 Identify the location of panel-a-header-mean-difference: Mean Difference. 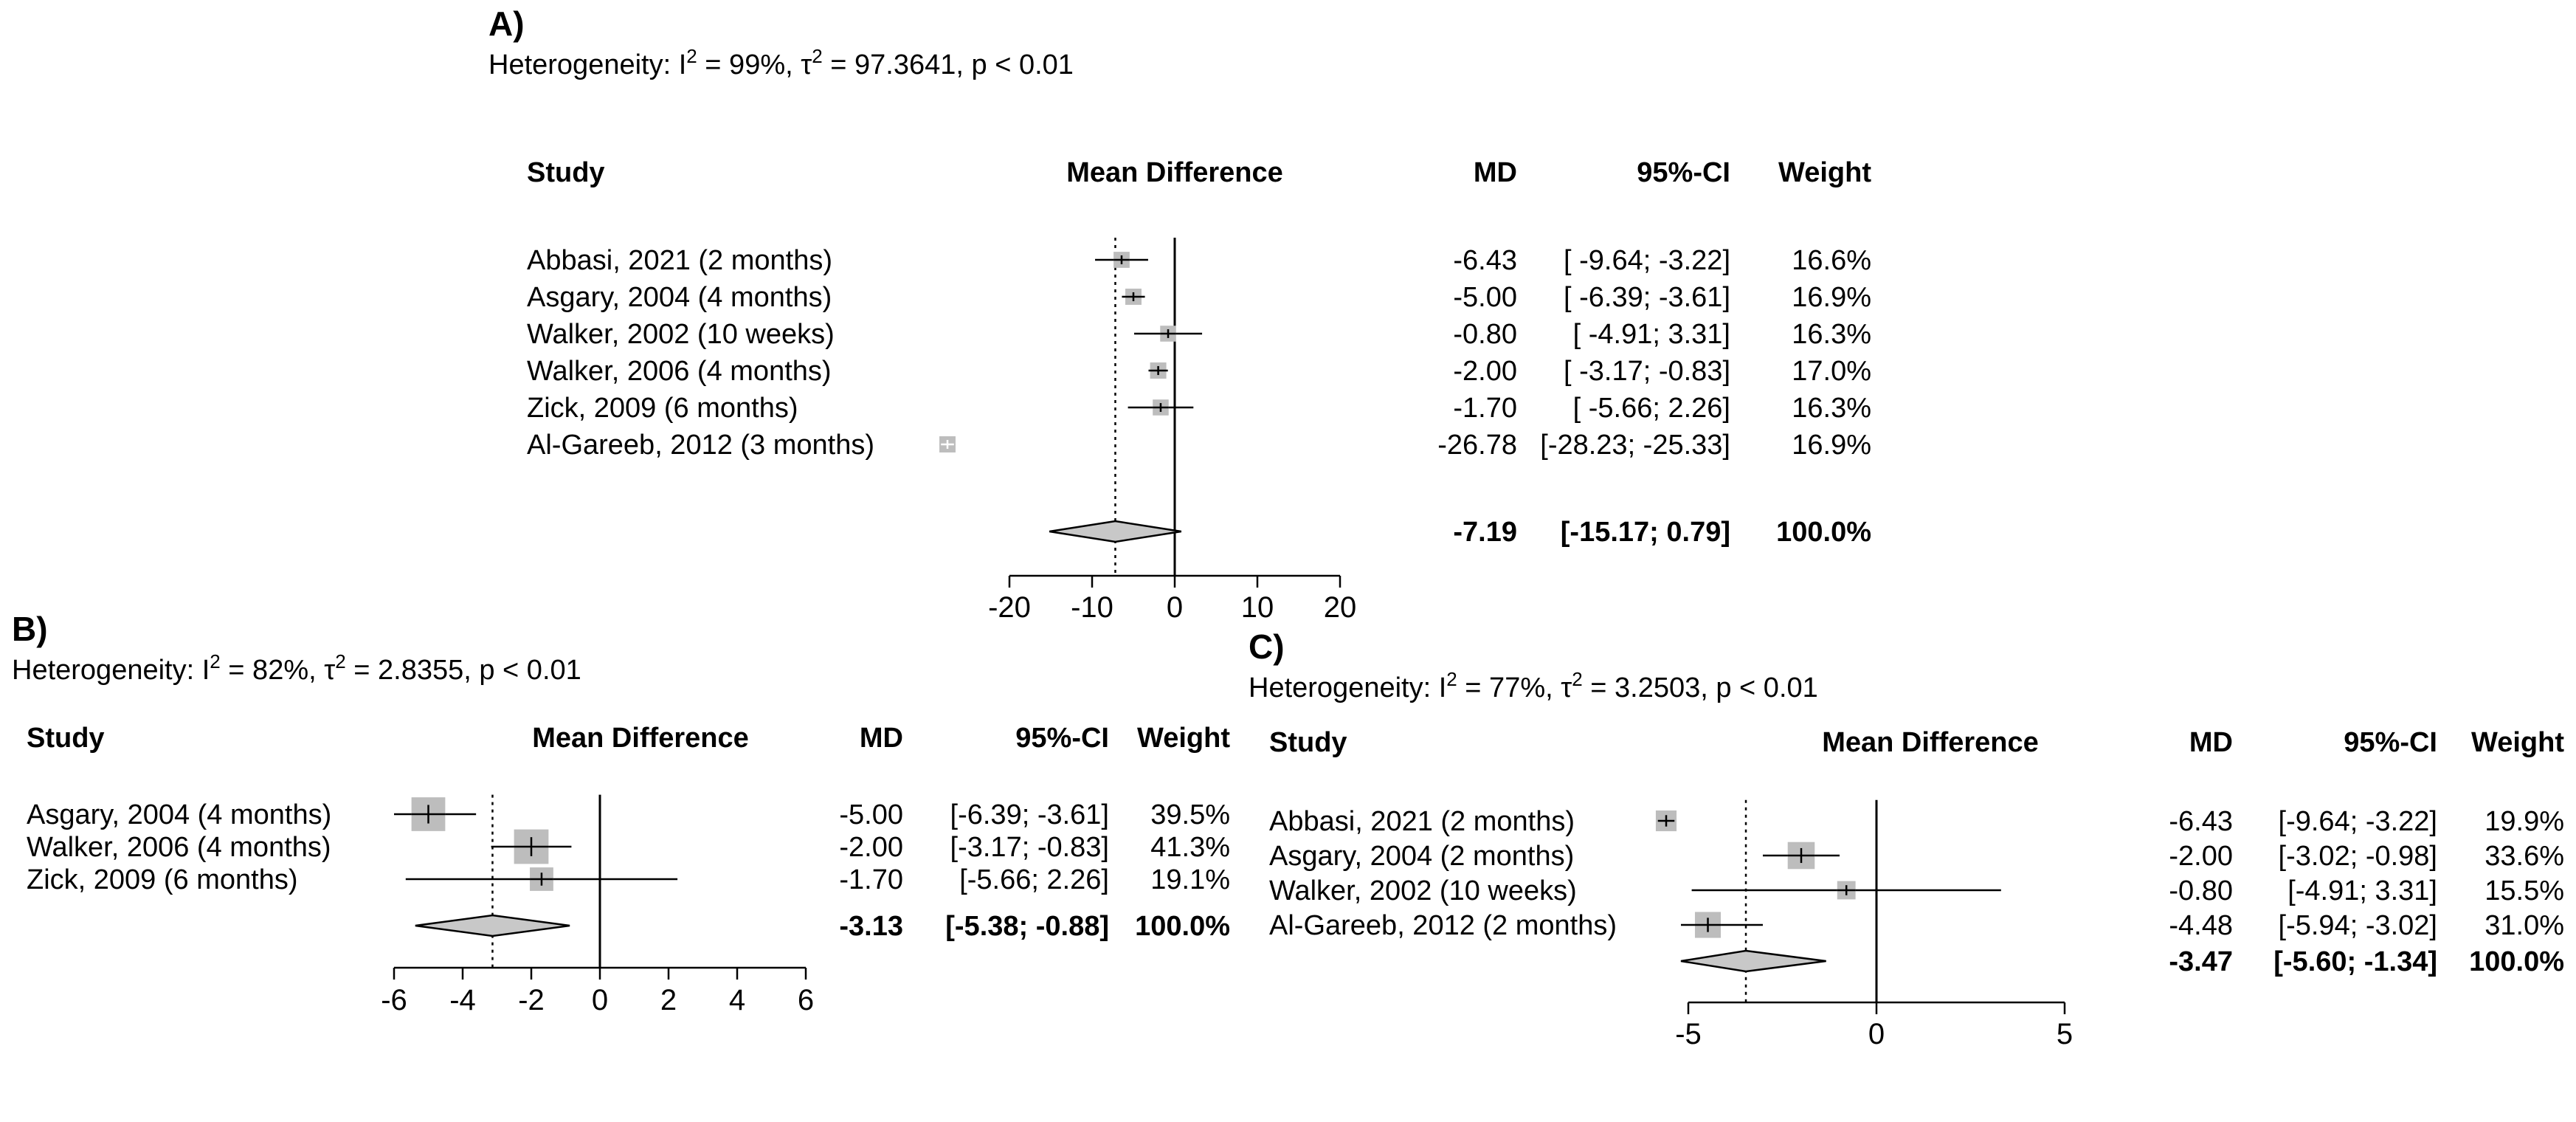
(1174, 172).